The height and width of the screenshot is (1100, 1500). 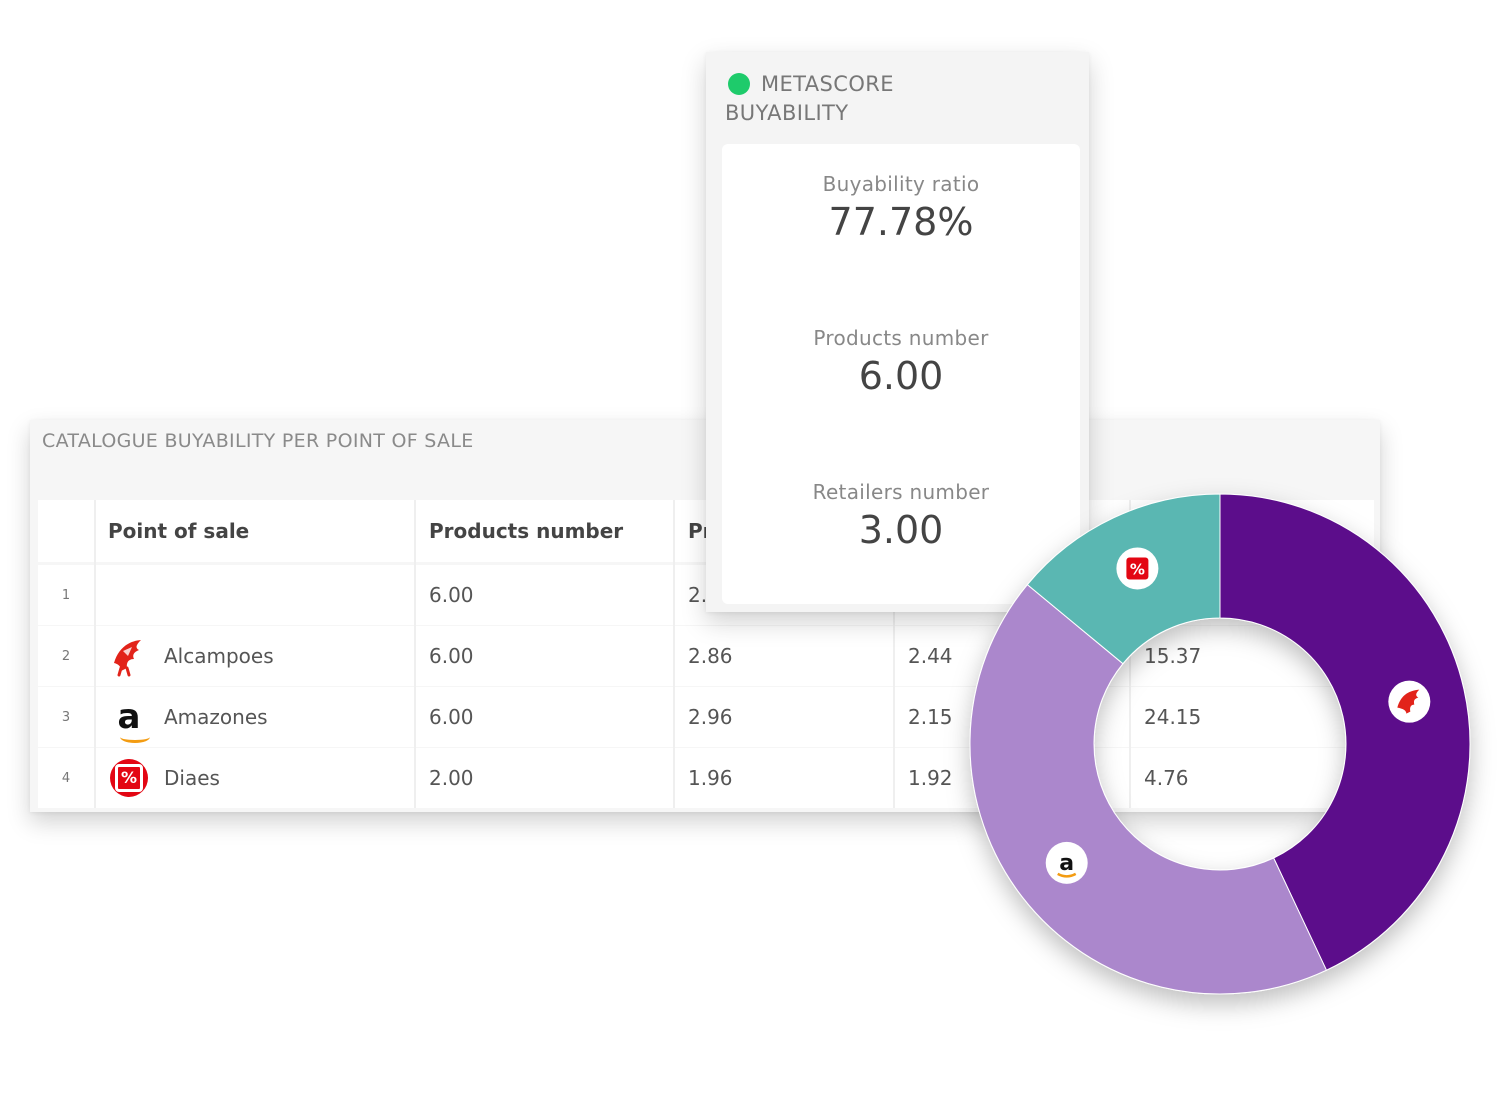 I want to click on point-of-sale-cell: Alcampoes, so click(x=255, y=656).